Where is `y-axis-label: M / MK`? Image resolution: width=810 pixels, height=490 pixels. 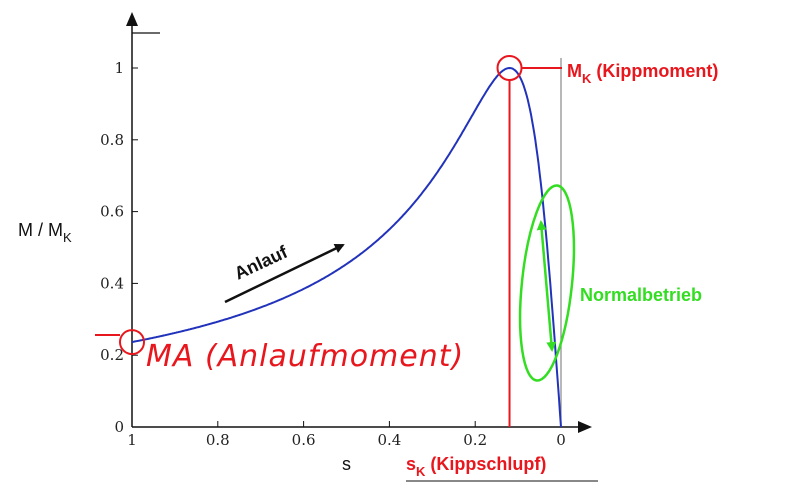 y-axis-label: M / MK is located at coordinates (45, 232).